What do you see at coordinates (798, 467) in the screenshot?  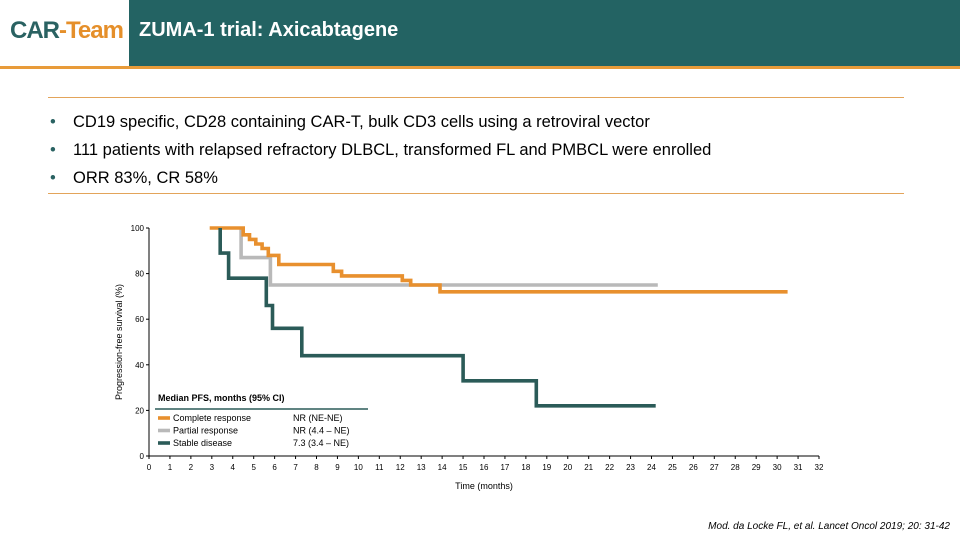 I see `x-tick-label: 31` at bounding box center [798, 467].